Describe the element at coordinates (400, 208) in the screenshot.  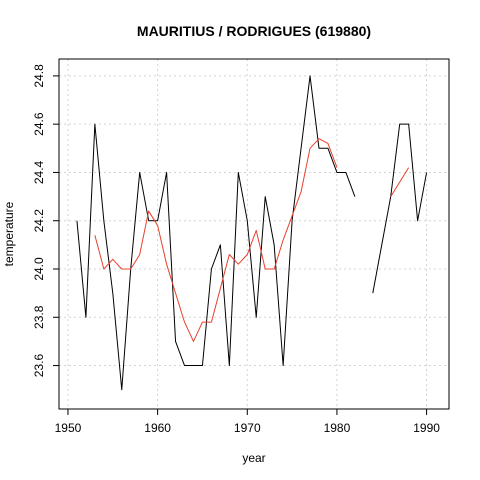
I see `series-1-line` at that location.